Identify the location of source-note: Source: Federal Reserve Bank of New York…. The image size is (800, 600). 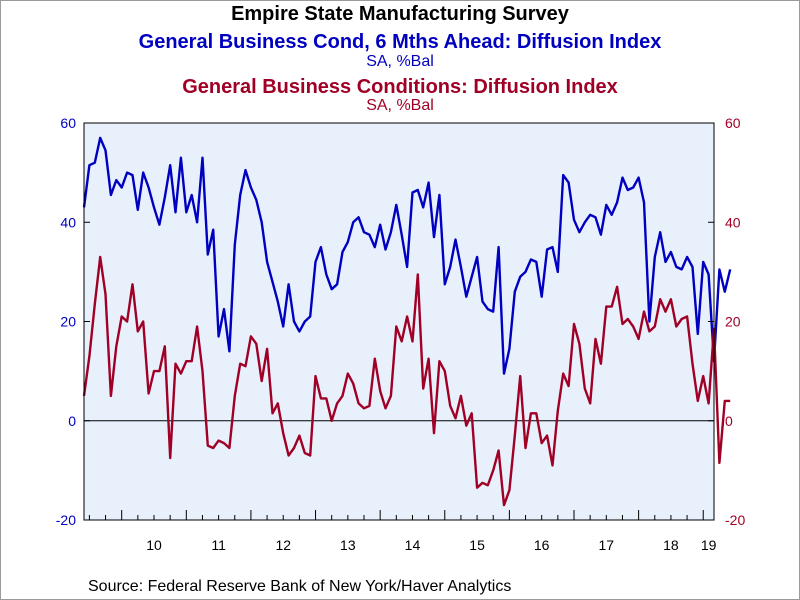
(300, 586).